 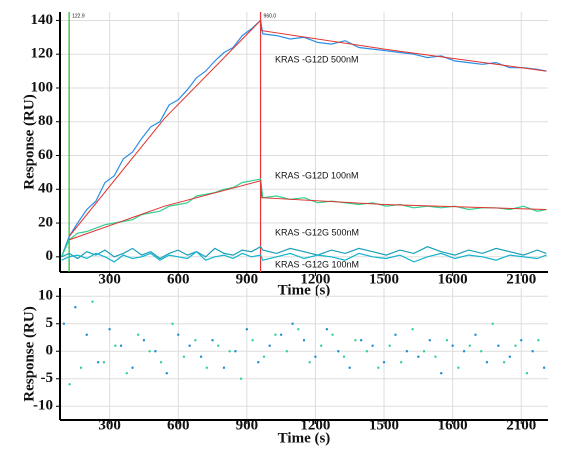 I want to click on y-axis-label: Response (RU), so click(x=29, y=353).